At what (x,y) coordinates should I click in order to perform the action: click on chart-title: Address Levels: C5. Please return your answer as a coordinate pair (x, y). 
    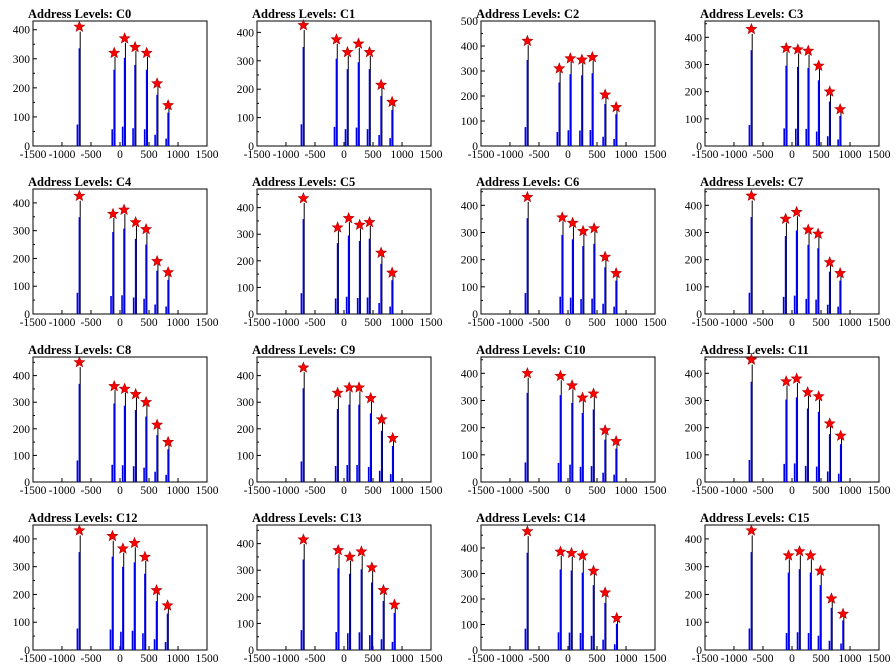
    Looking at the image, I should click on (303, 182).